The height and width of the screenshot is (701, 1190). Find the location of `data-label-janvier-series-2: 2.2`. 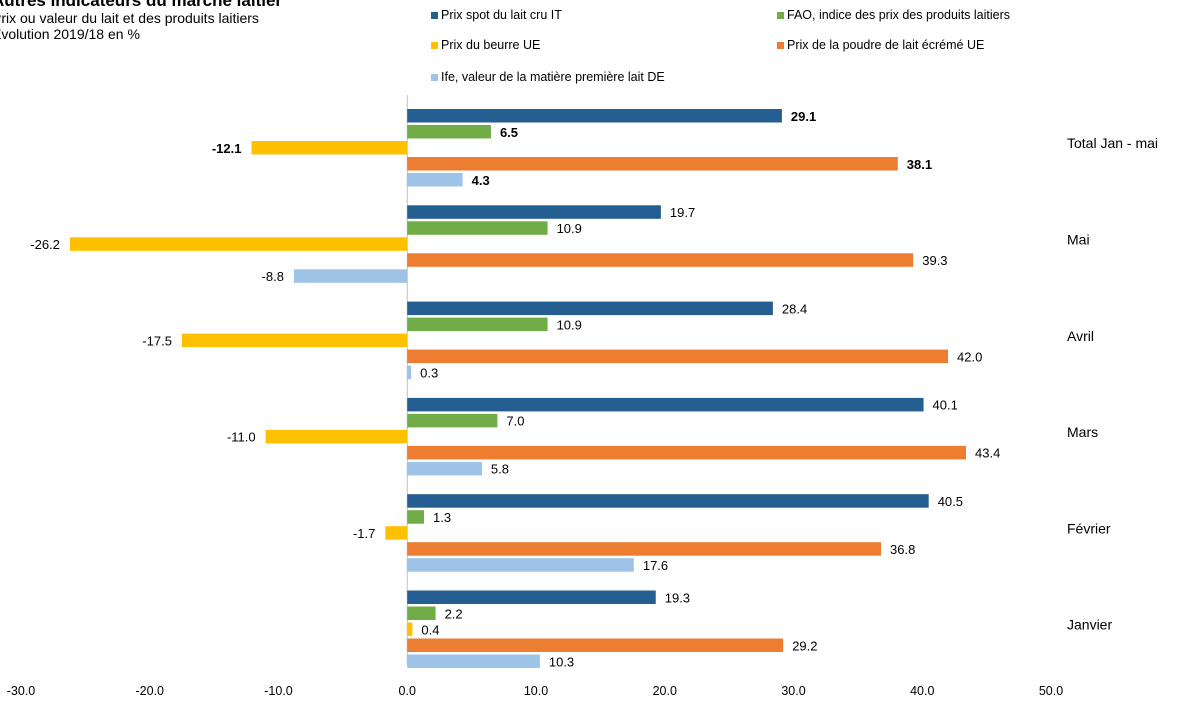

data-label-janvier-series-2: 2.2 is located at coordinates (454, 613).